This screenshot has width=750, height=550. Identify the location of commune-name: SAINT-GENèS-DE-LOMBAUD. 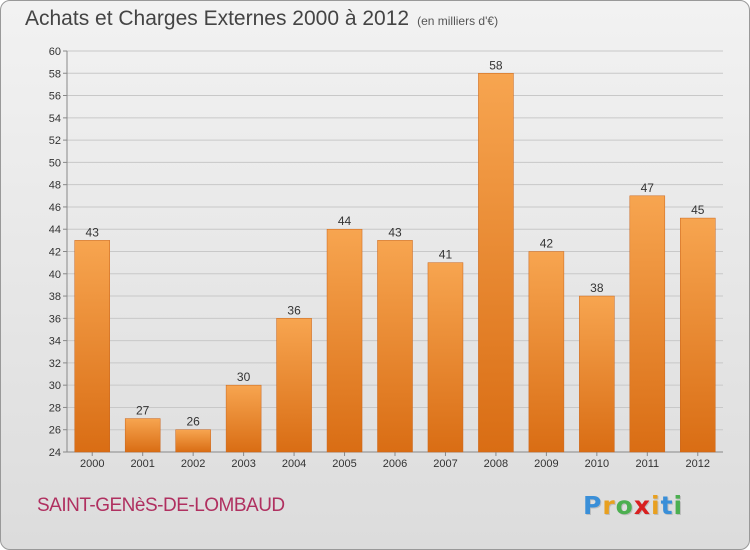
(161, 505).